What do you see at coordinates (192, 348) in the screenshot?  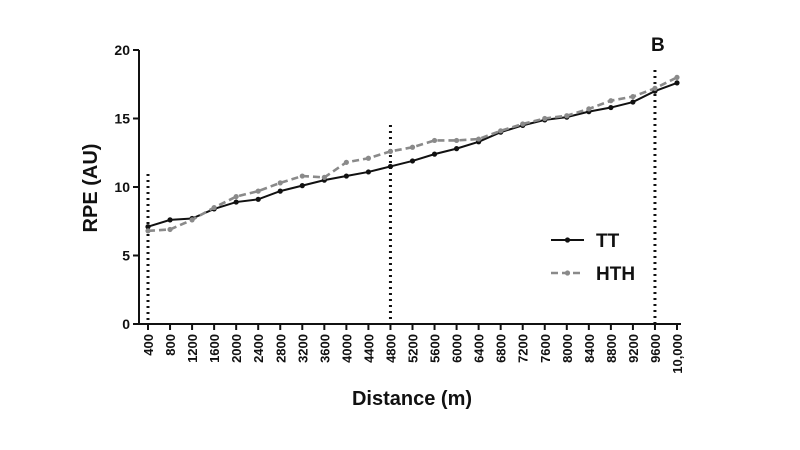 I see `x-tick-label: 1200` at bounding box center [192, 348].